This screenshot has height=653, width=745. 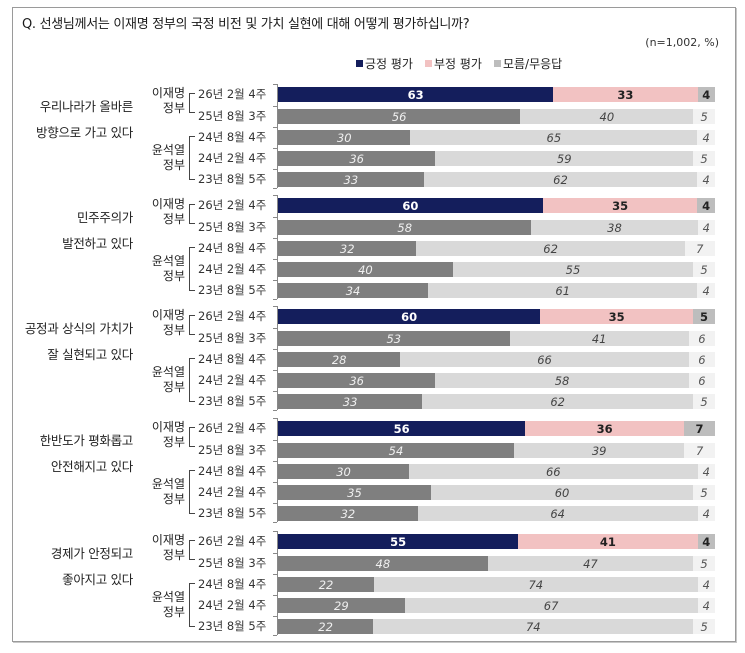 I want to click on segment-negative: 59, so click(x=564, y=158).